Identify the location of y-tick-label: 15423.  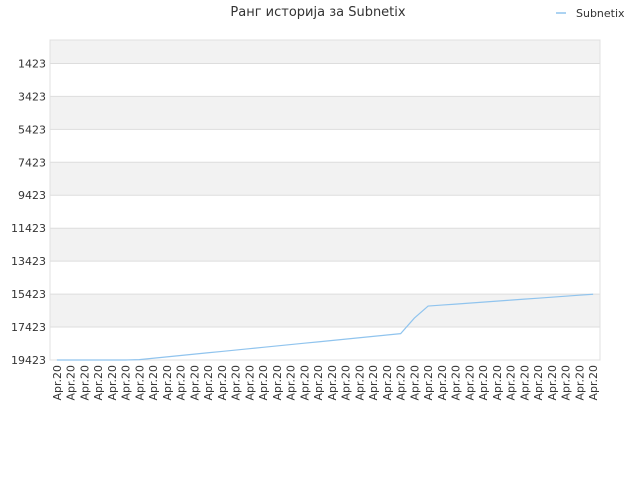
(28, 294).